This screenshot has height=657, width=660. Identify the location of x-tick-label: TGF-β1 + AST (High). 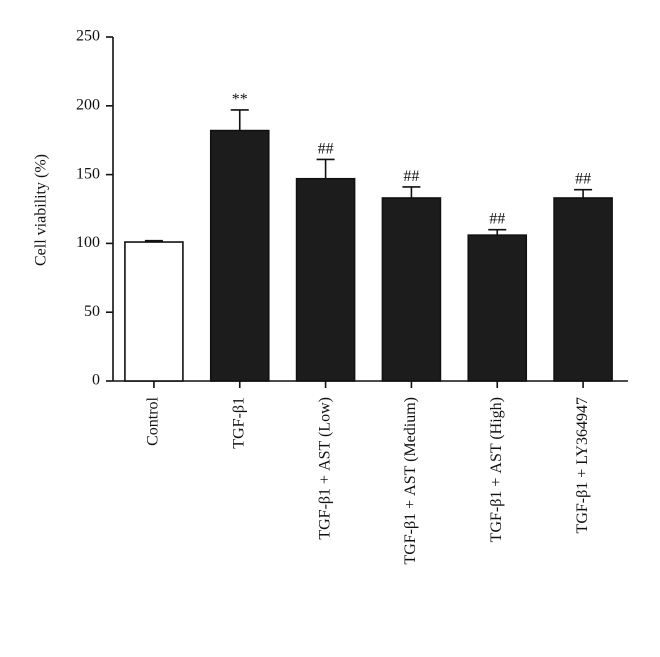
(496, 469).